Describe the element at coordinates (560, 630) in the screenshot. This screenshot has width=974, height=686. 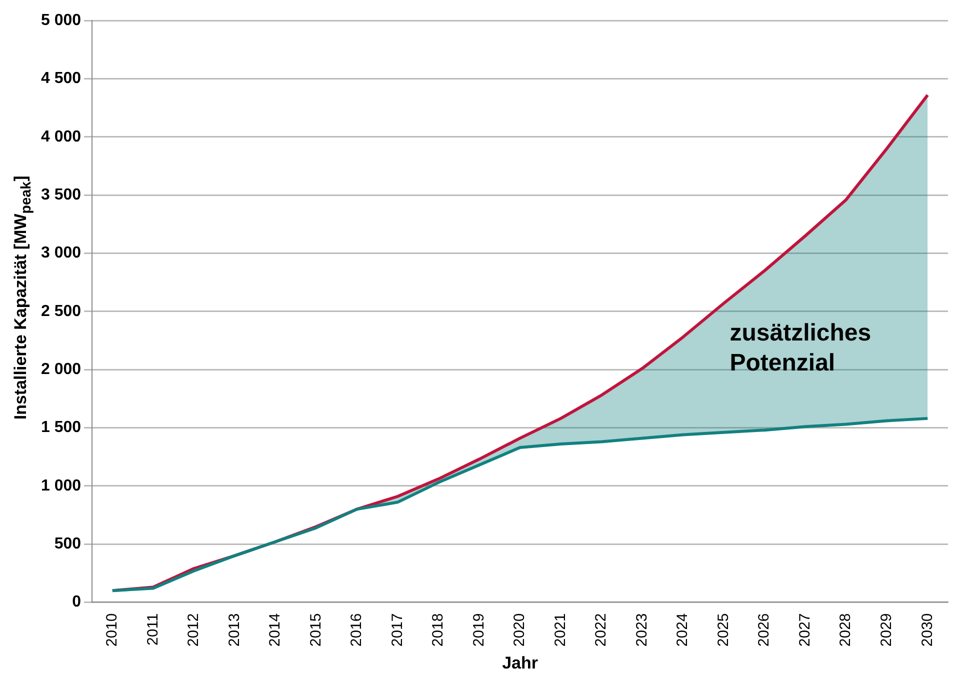
I see `x-tick-label: 2021` at that location.